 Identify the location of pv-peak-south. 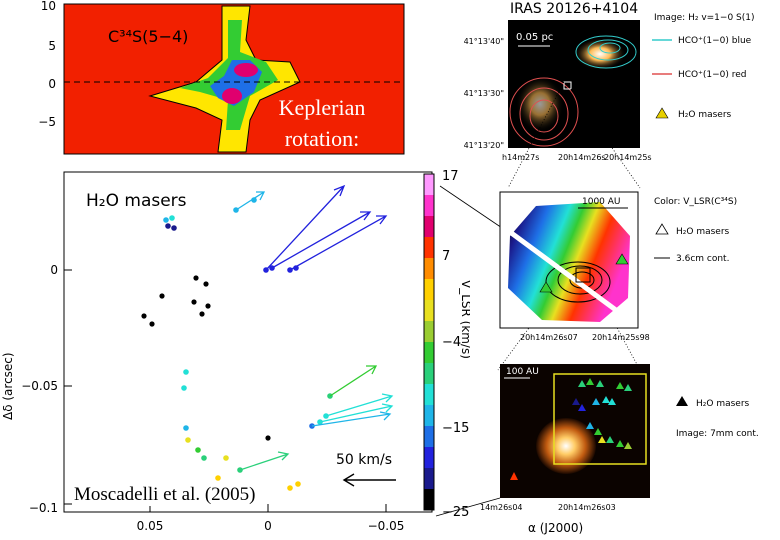
(232, 96).